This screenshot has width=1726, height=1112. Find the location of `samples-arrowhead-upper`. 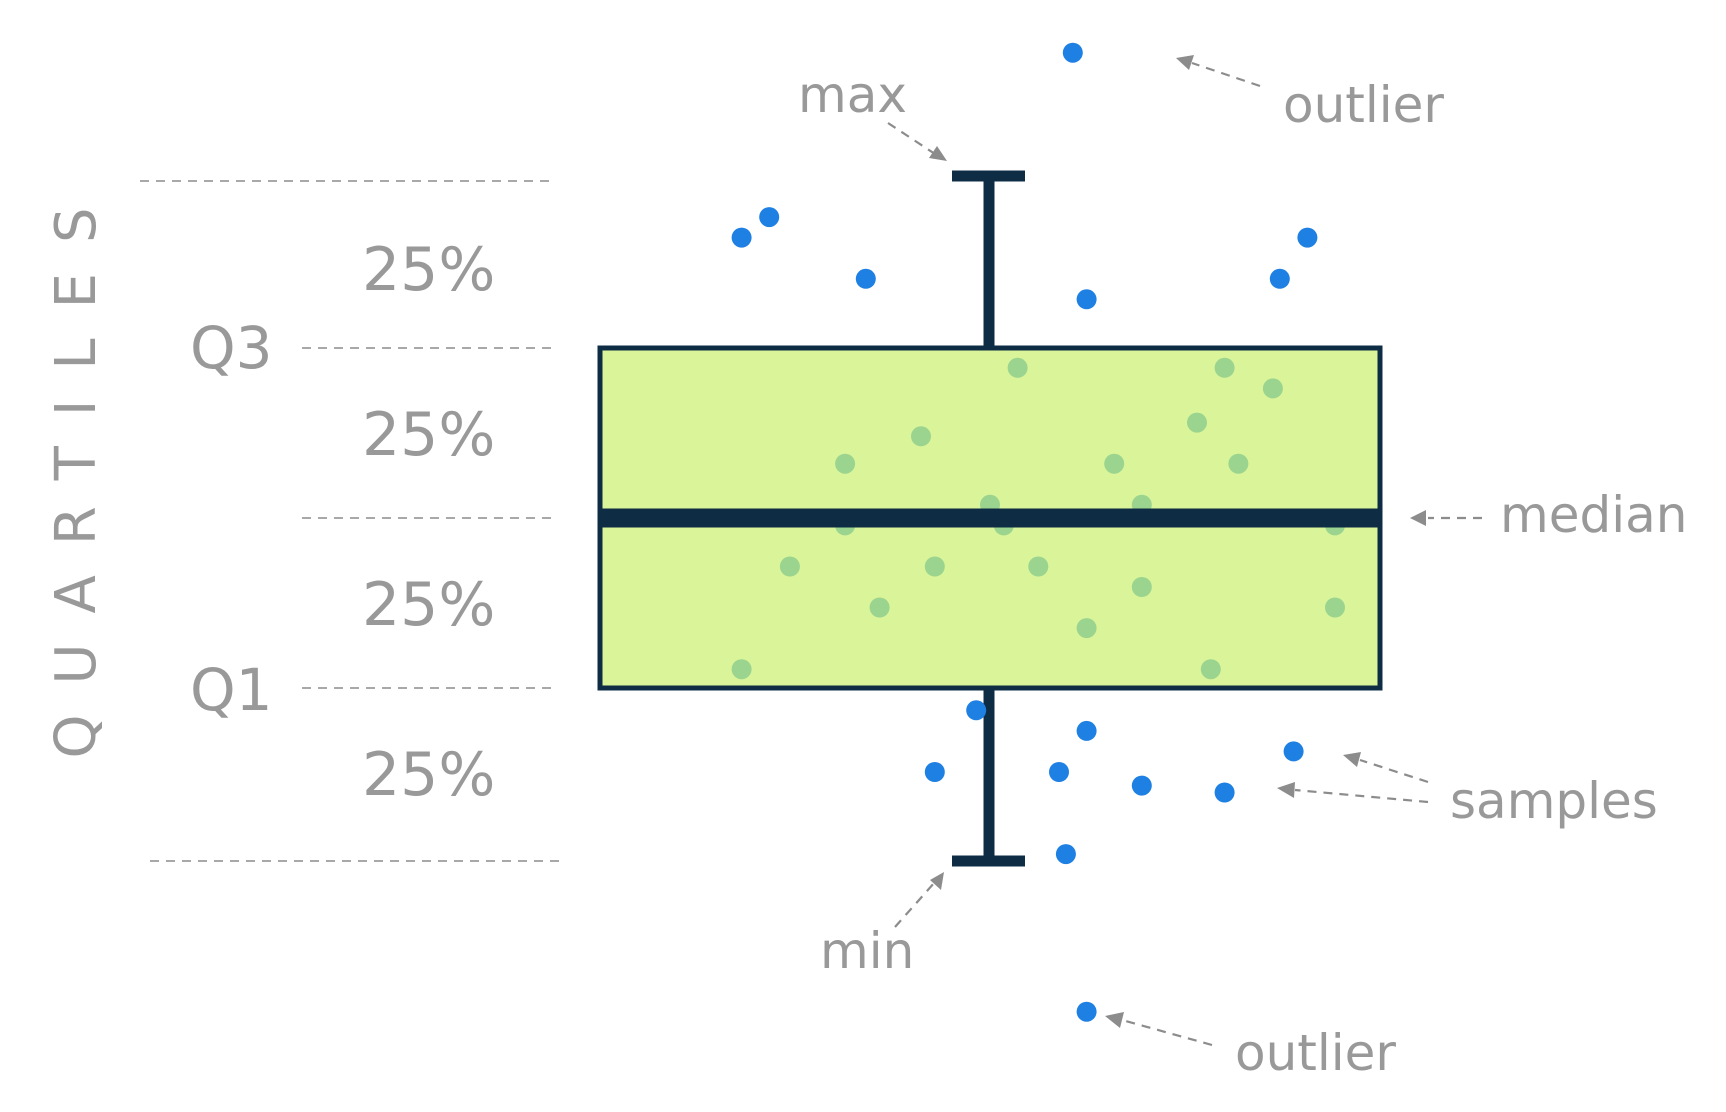

samples-arrowhead-upper is located at coordinates (1352, 759).